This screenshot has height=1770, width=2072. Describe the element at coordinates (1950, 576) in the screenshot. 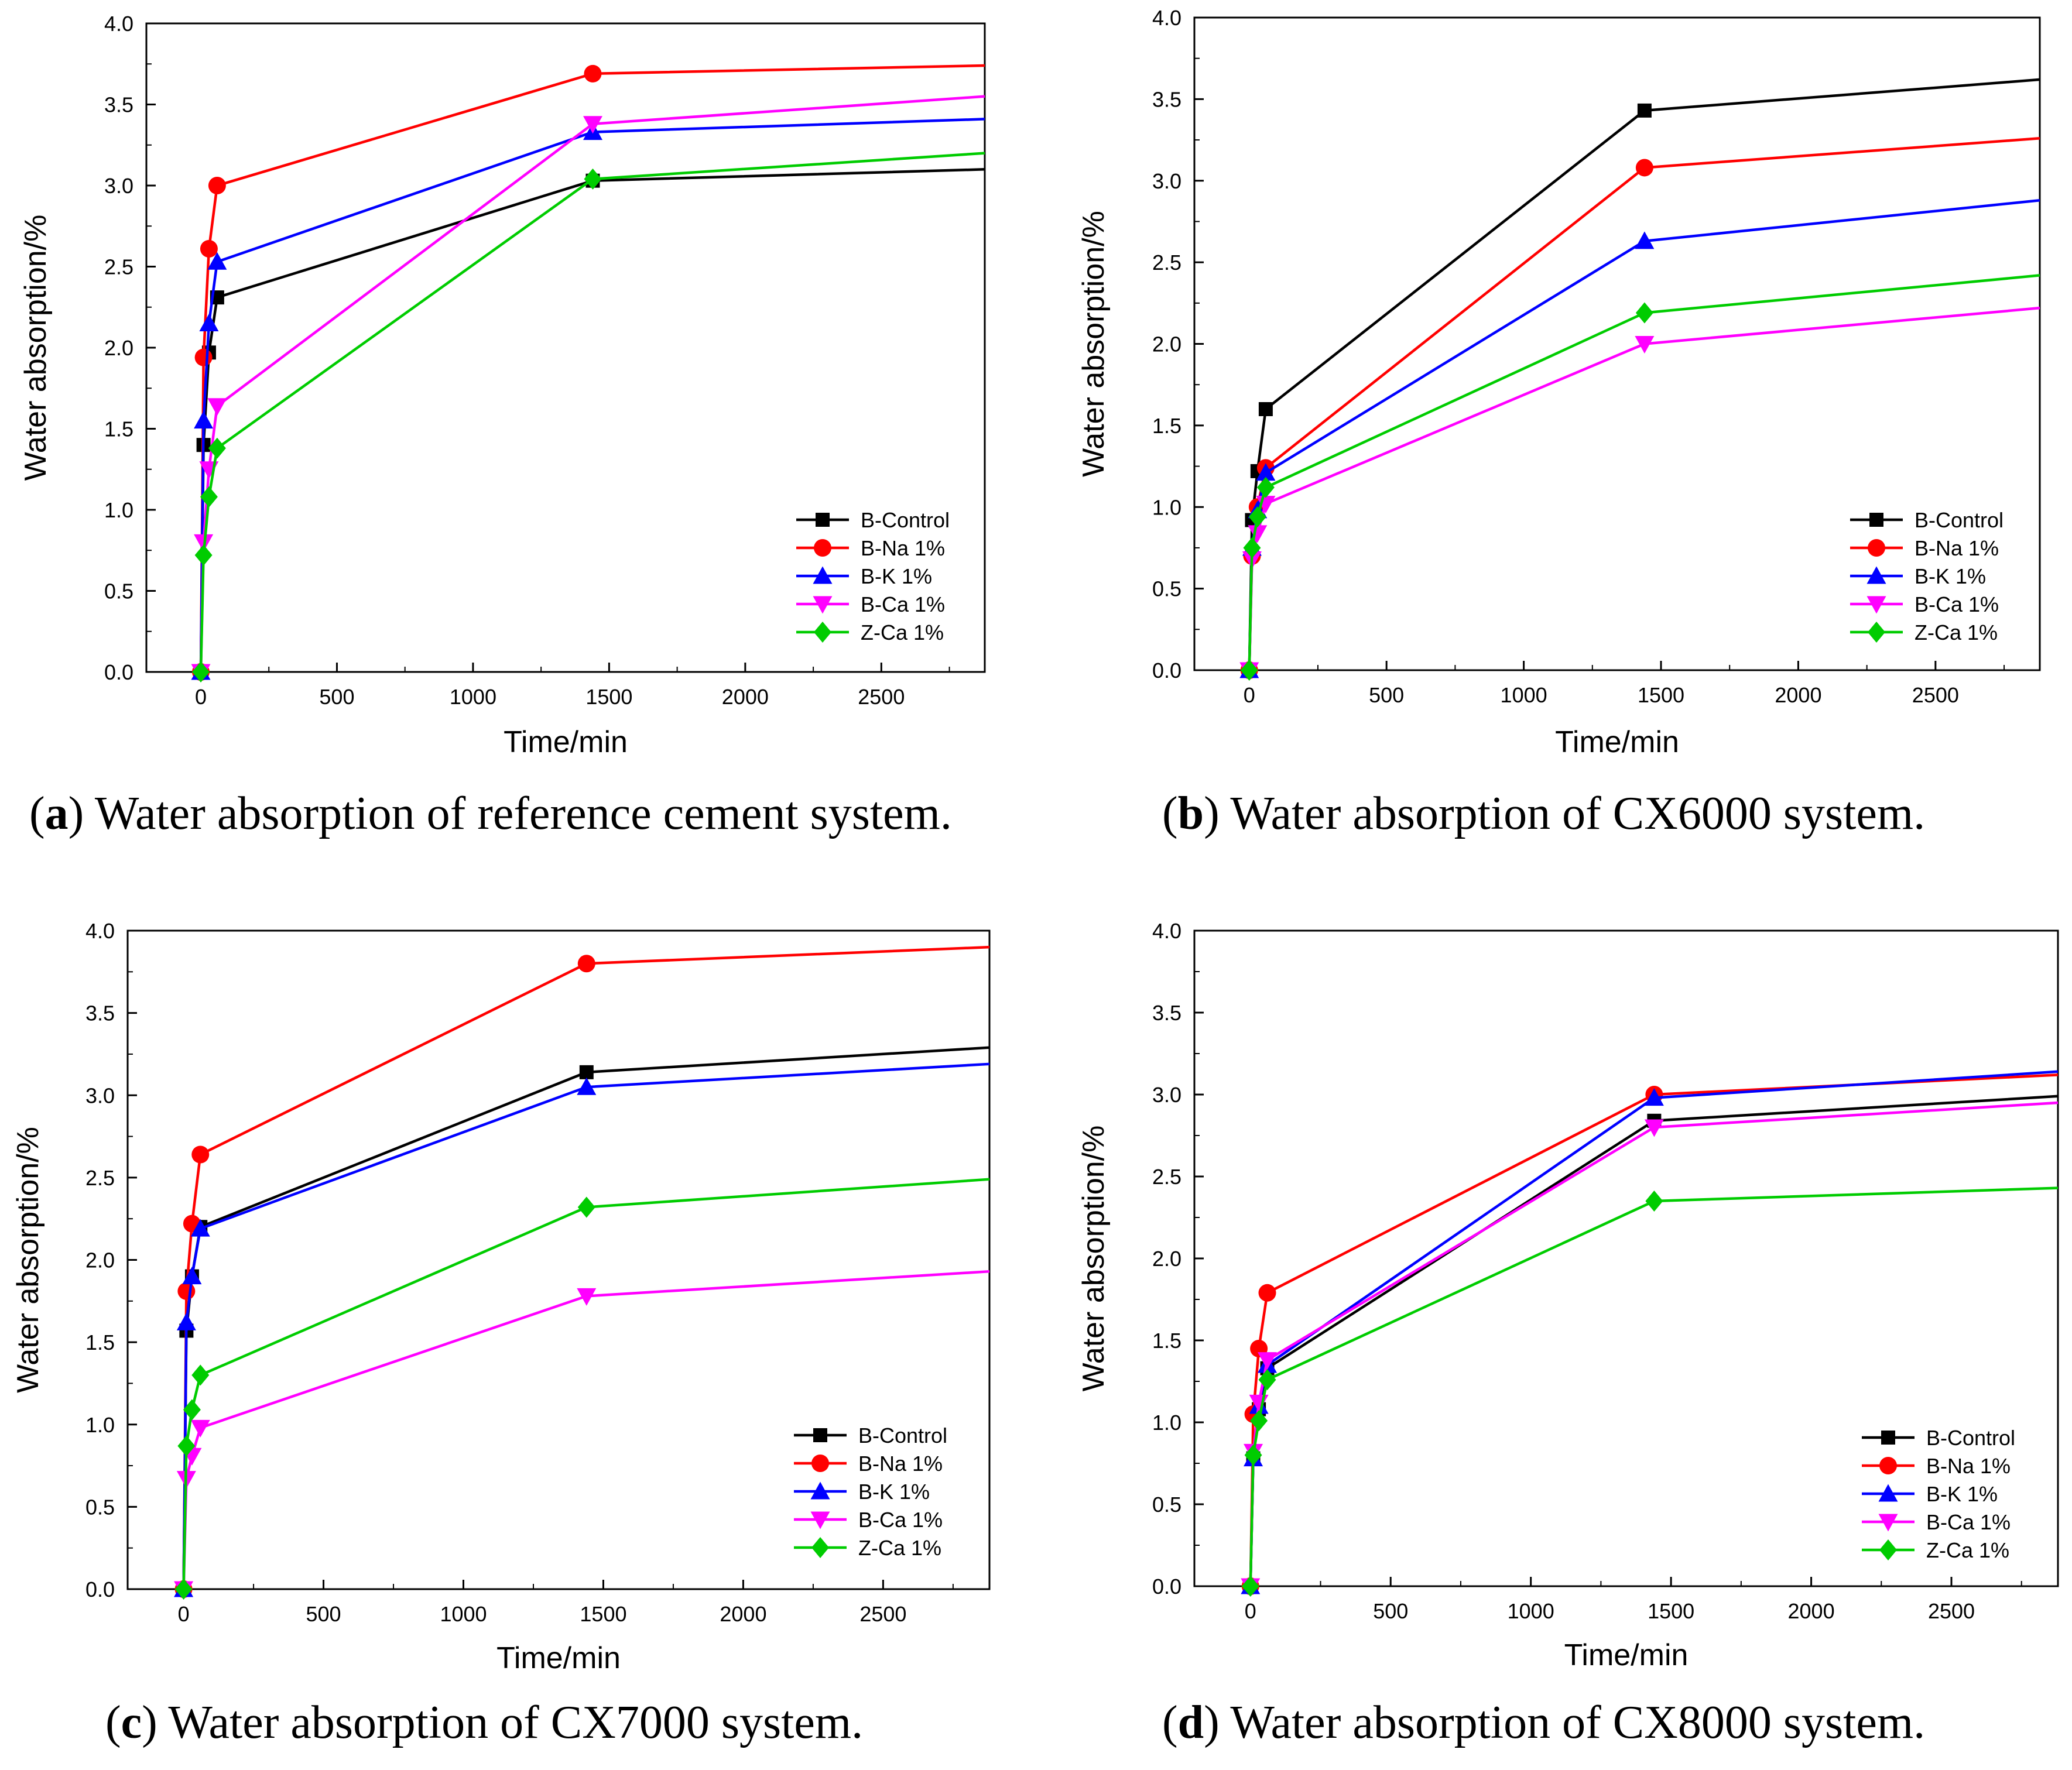

I see `legend-label: B-K 1%` at that location.